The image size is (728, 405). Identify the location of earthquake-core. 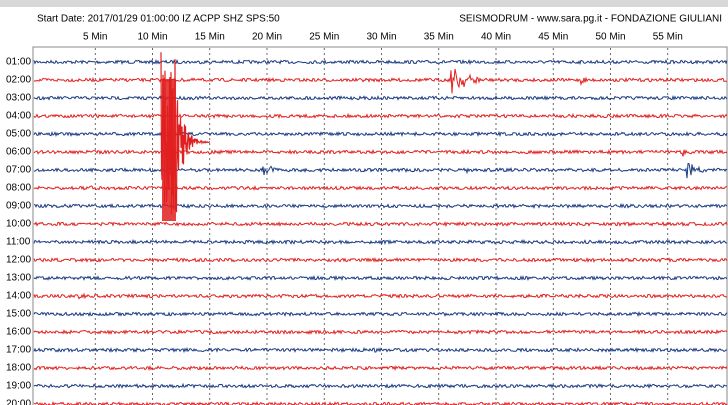
(169, 150).